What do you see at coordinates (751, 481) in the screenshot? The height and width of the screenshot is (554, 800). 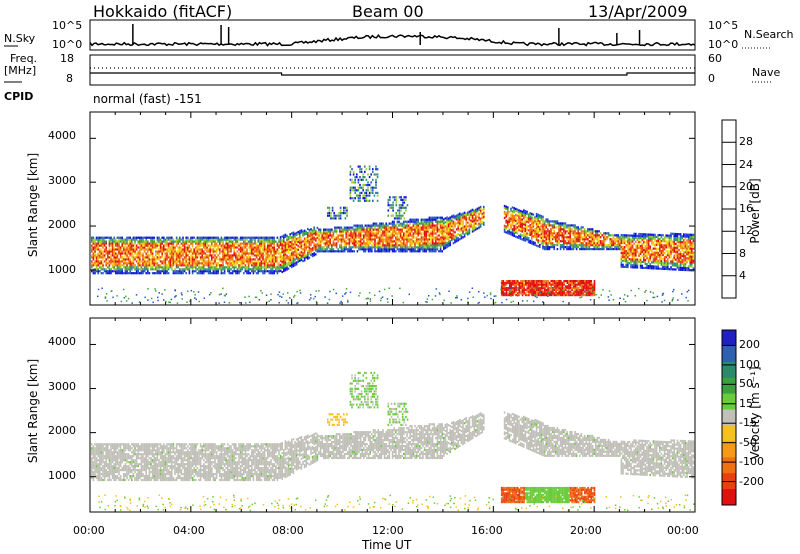 I see `velocity-colorbar-tick-label: -200` at bounding box center [751, 481].